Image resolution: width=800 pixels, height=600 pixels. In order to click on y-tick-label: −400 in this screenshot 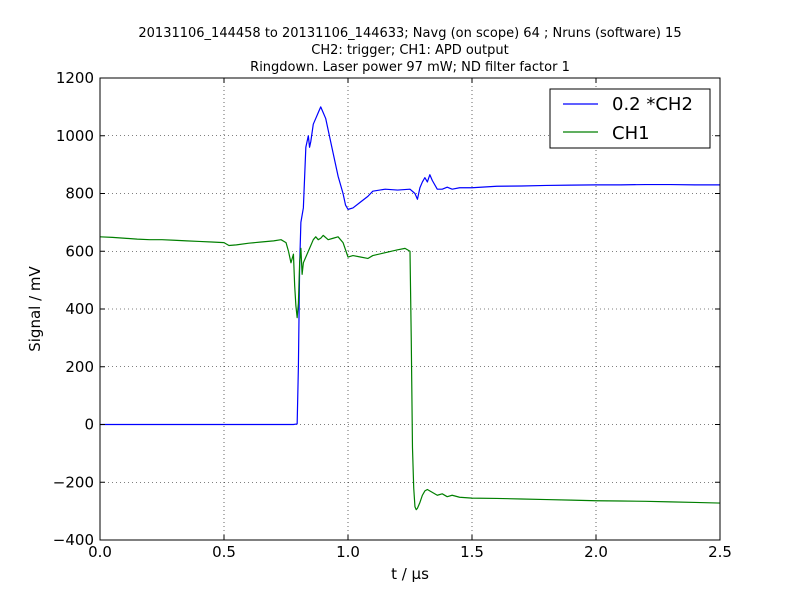, I will do `click(73, 540)`.